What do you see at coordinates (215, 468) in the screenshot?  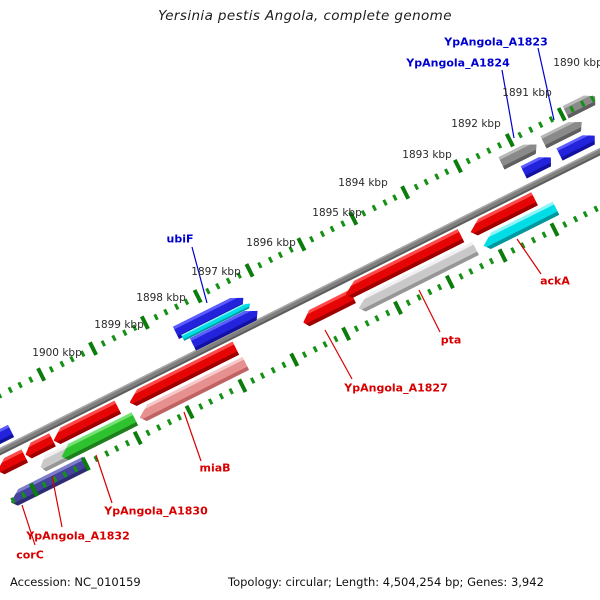 I see `gene-label-miaB: miaB` at bounding box center [215, 468].